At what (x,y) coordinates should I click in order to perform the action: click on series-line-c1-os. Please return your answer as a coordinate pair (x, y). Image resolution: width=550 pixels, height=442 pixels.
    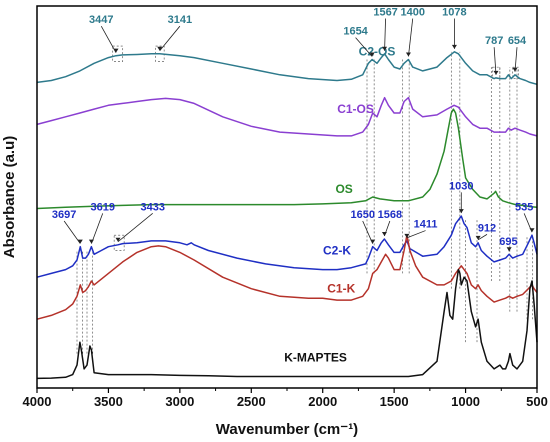
    Looking at the image, I should click on (287, 116).